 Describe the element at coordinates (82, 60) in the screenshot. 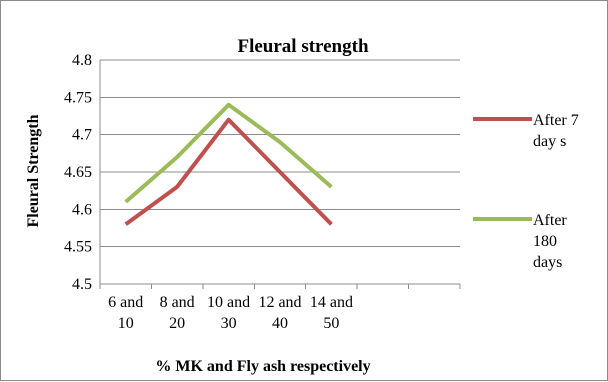

I see `y-tick-label: 4.8` at that location.